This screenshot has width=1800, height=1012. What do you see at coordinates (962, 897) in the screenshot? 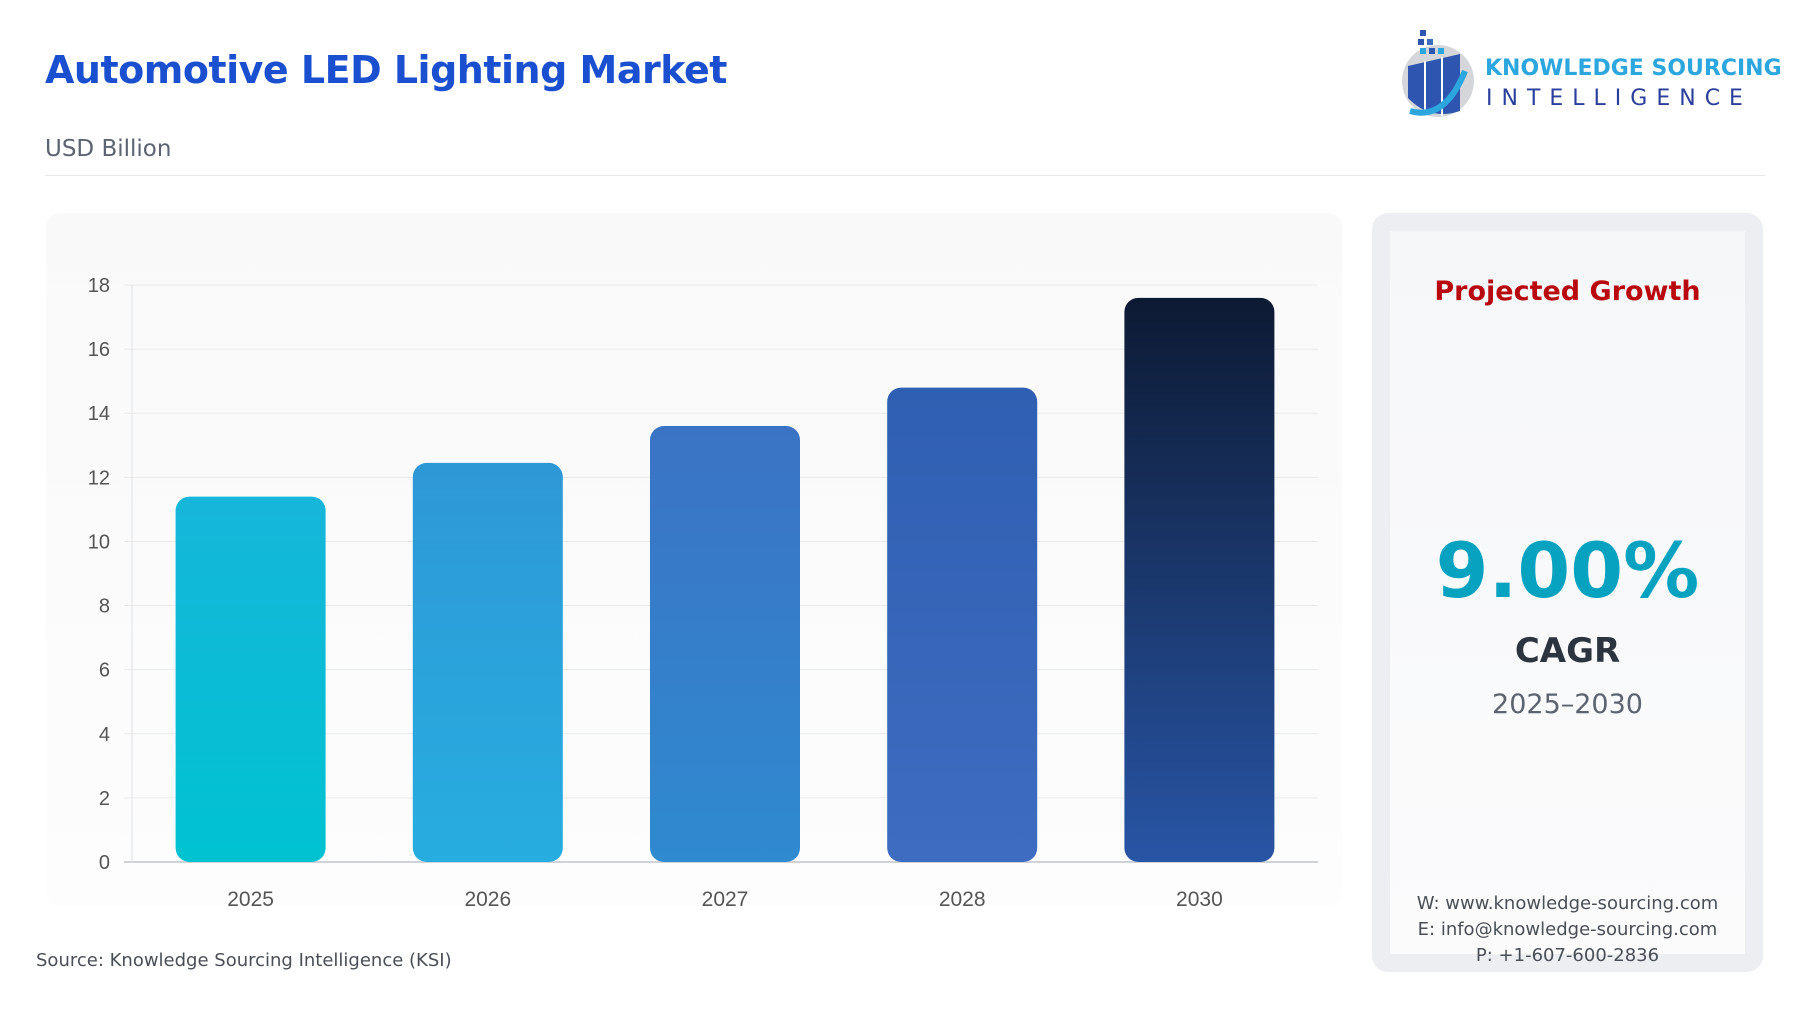
I see `x-tick-label: 2028` at bounding box center [962, 897].